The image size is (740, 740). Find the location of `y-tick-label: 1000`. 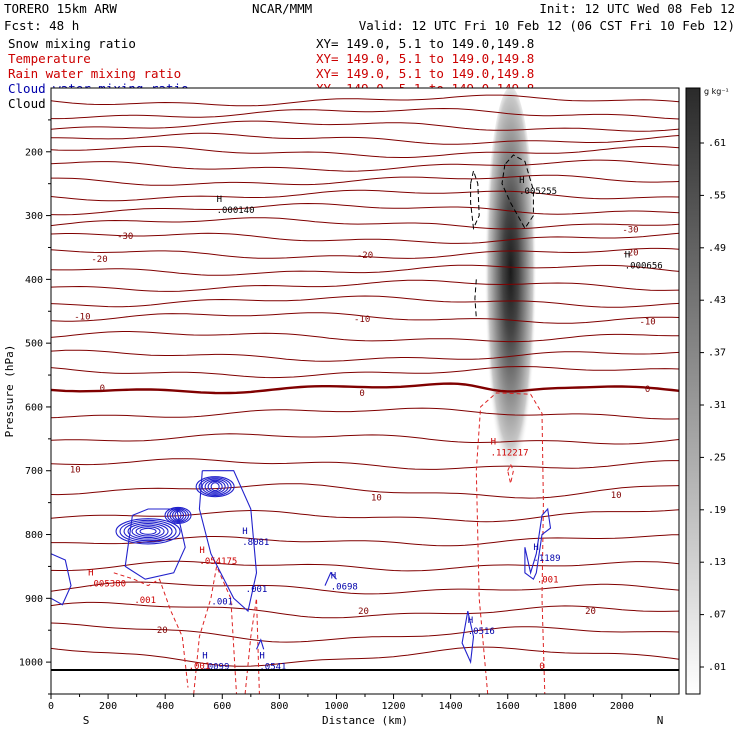

y-tick-label: 1000 is located at coordinates (31, 663).